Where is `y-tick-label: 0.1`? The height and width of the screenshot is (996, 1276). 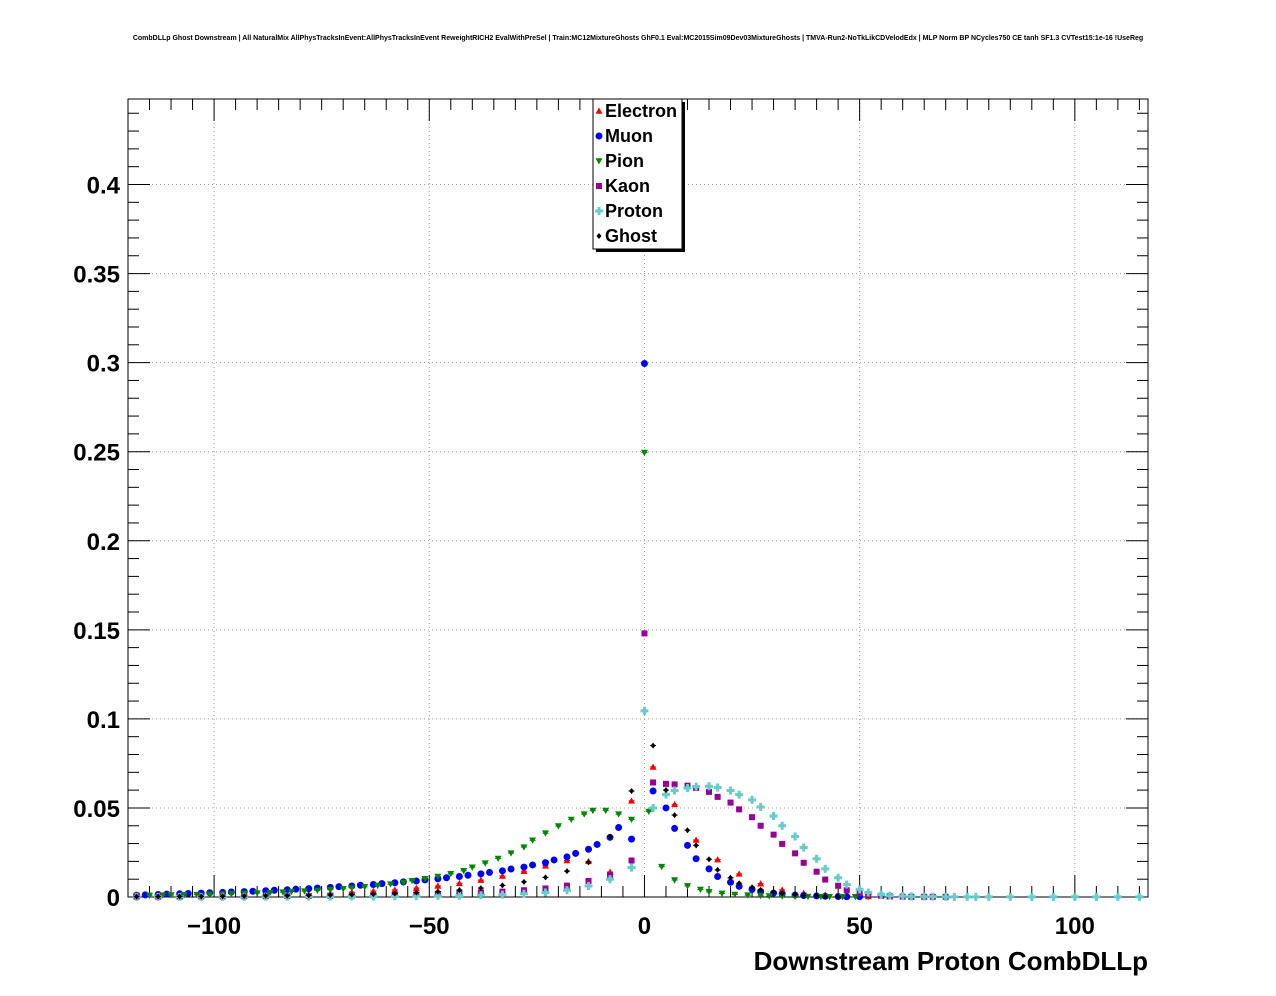 y-tick-label: 0.1 is located at coordinates (103, 720).